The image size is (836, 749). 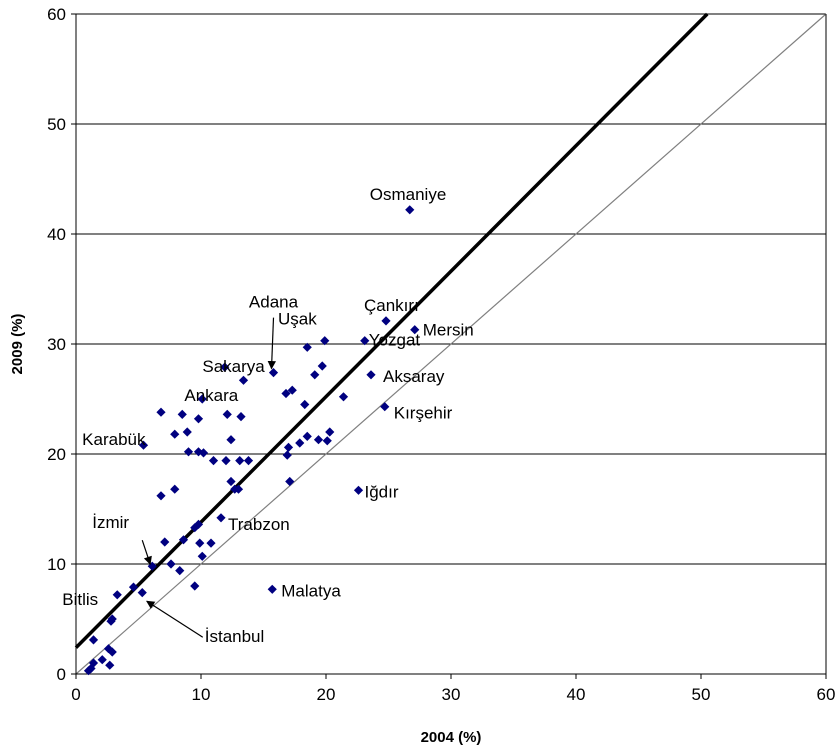 What do you see at coordinates (414, 376) in the screenshot?
I see `annotation-label: Aksaray` at bounding box center [414, 376].